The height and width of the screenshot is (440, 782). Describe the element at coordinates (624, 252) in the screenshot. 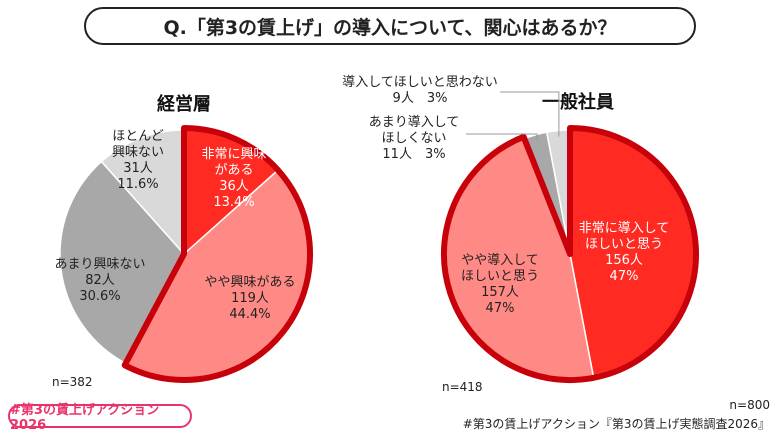

I see `pie2-slice-1-label: 非常に導入してほしいと思う 156人 47%` at that location.